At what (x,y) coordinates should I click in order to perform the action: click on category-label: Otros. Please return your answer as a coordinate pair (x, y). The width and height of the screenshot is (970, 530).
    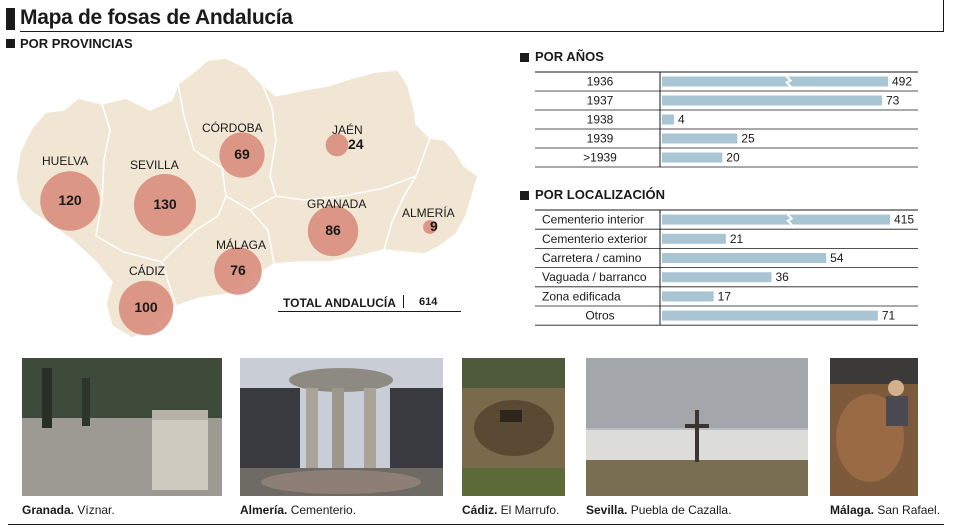
    Looking at the image, I should click on (599, 316).